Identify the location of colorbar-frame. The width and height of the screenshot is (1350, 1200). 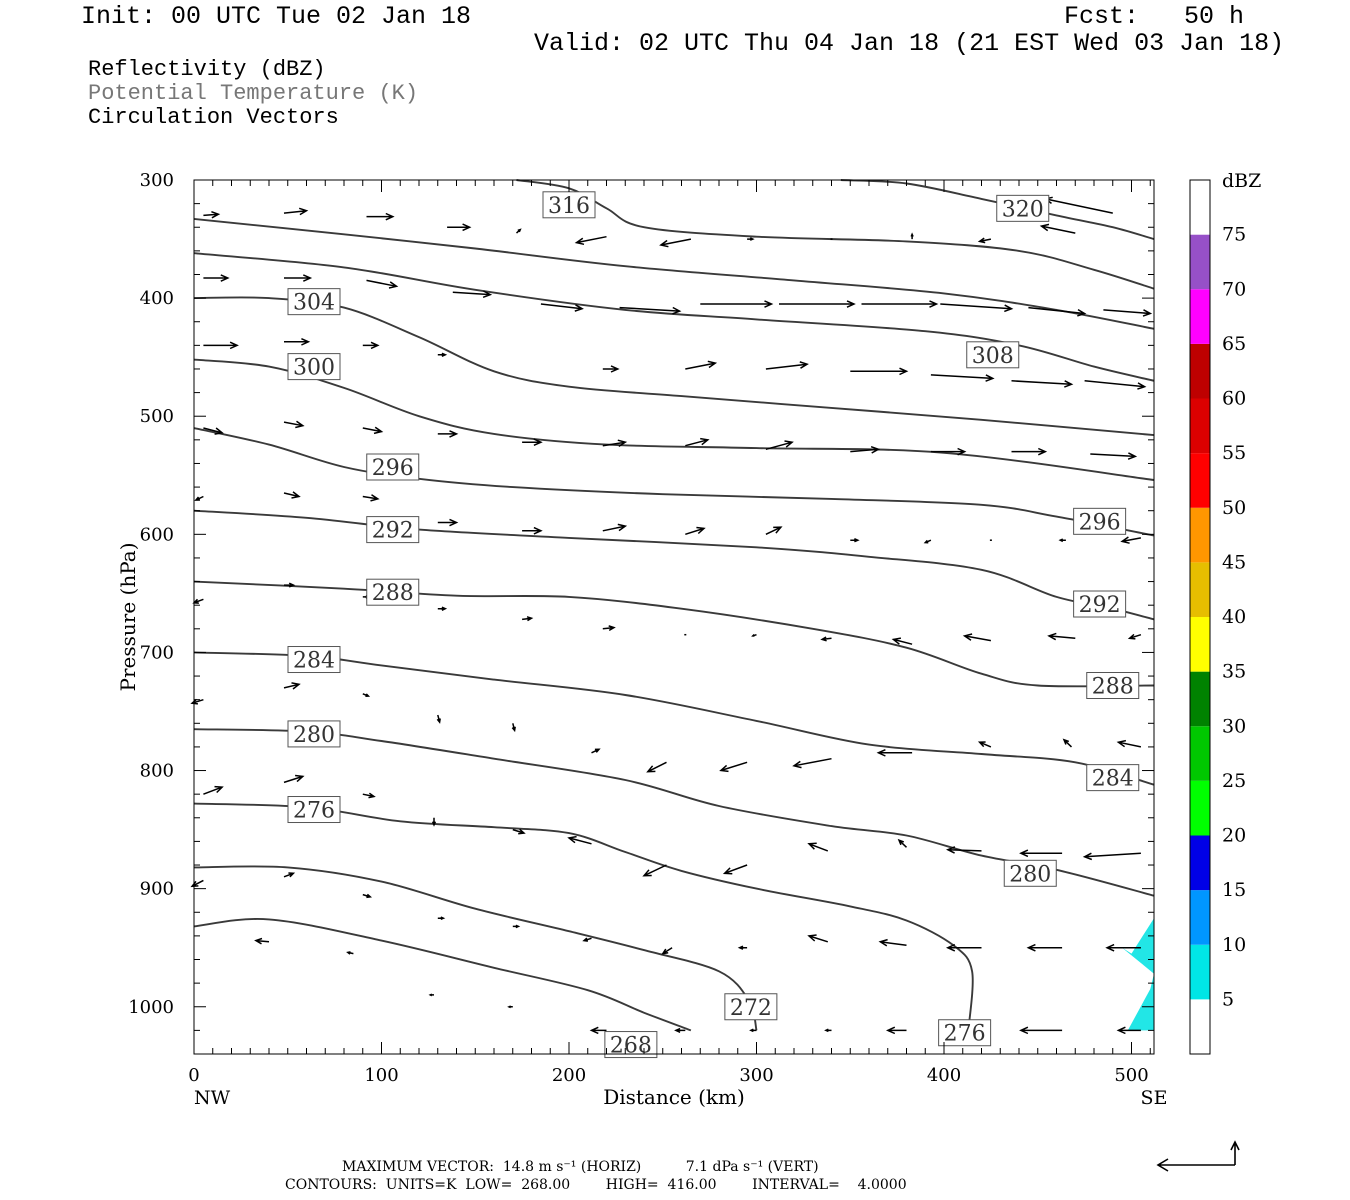
(1200, 617).